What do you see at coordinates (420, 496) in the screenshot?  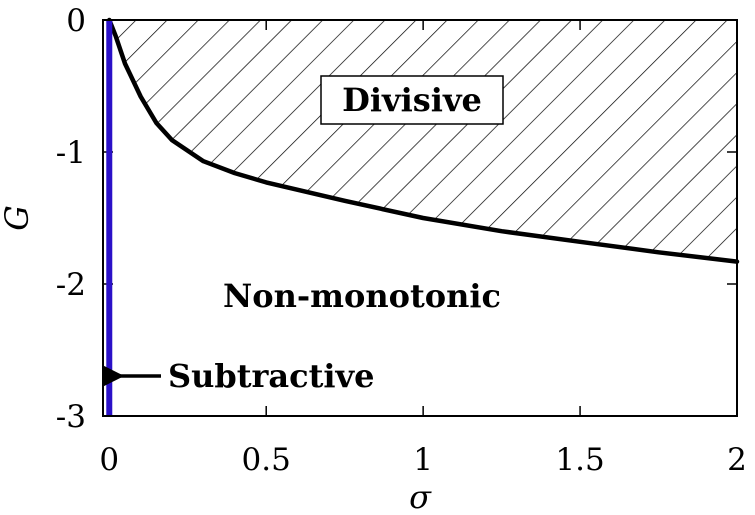 I see `x-axis-label: σ` at bounding box center [420, 496].